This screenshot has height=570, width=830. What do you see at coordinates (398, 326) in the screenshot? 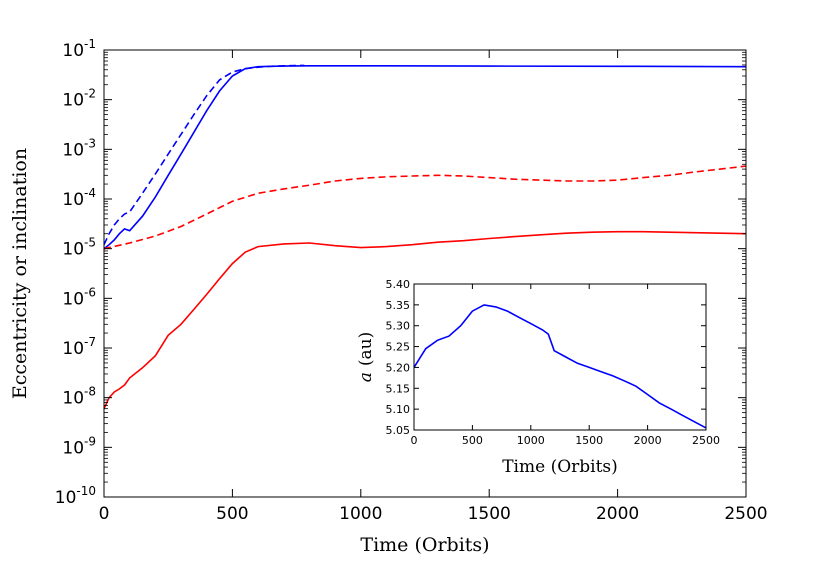
I see `inset-y-tick-label: 5.30` at bounding box center [398, 326].